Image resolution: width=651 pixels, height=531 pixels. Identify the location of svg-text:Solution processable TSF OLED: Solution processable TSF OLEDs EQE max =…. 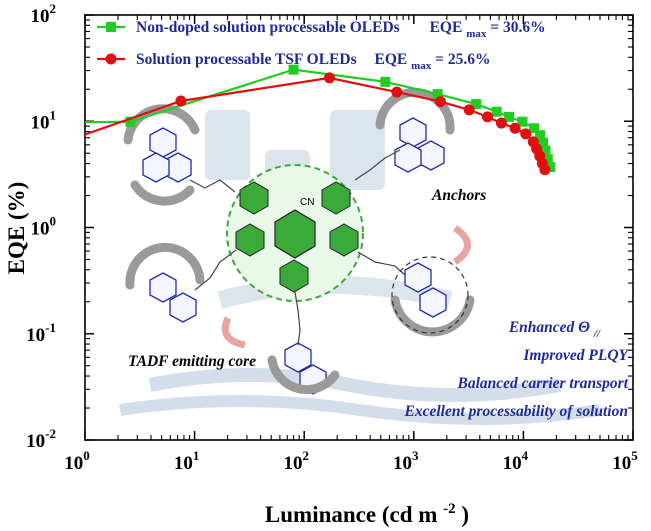
(313, 62).